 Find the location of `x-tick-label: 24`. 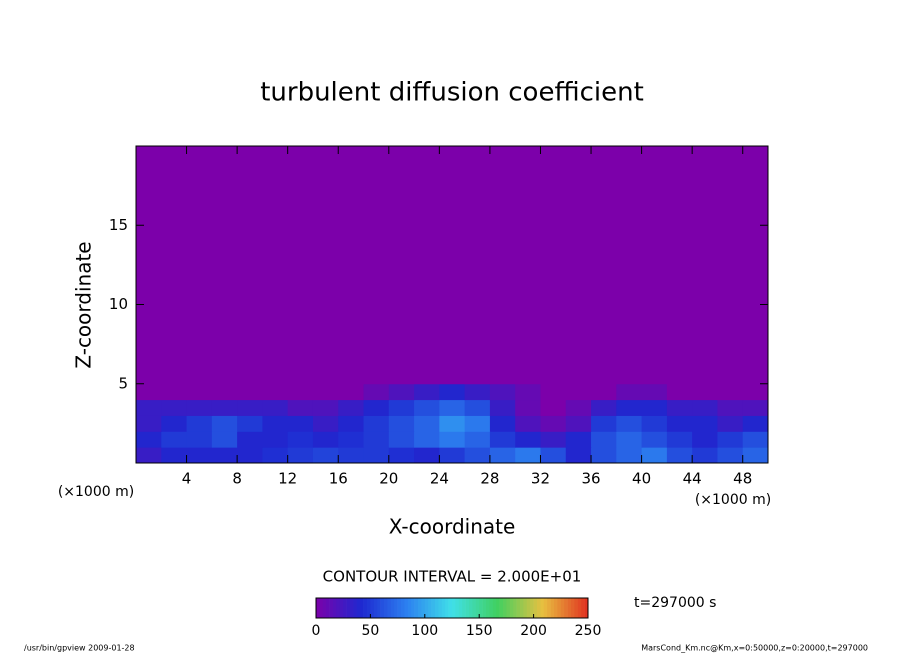

x-tick-label: 24 is located at coordinates (439, 479).